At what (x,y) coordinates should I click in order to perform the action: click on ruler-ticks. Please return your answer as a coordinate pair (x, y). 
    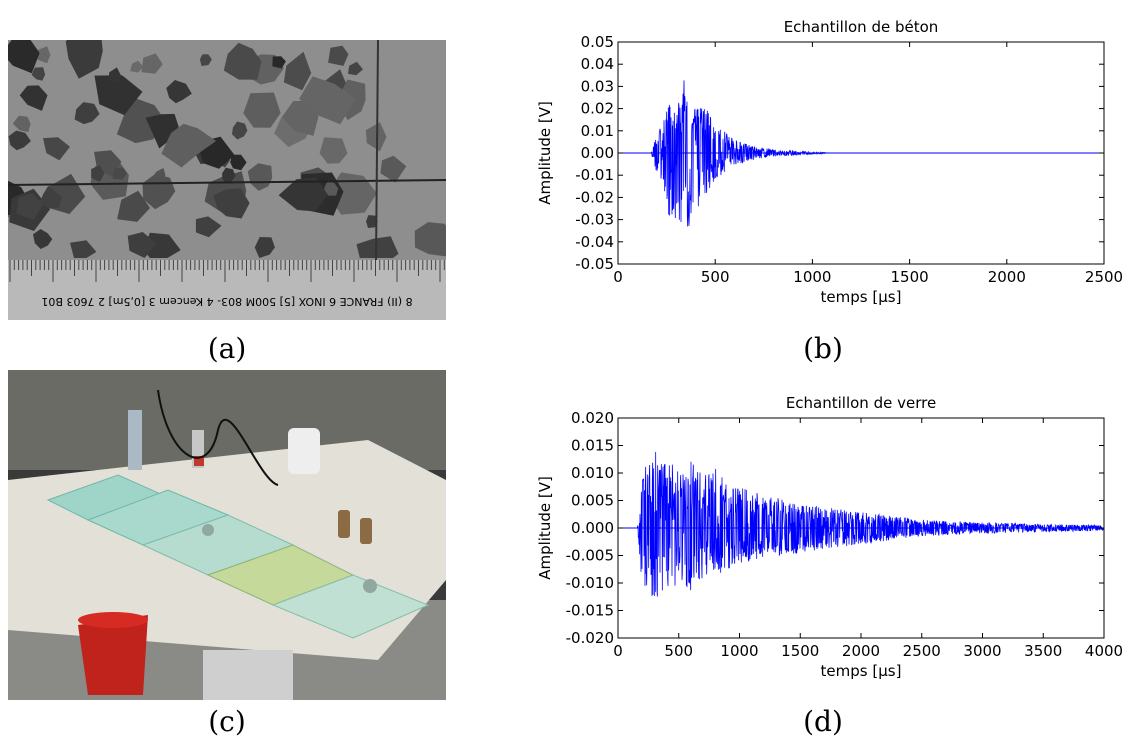
    Looking at the image, I should click on (227, 271).